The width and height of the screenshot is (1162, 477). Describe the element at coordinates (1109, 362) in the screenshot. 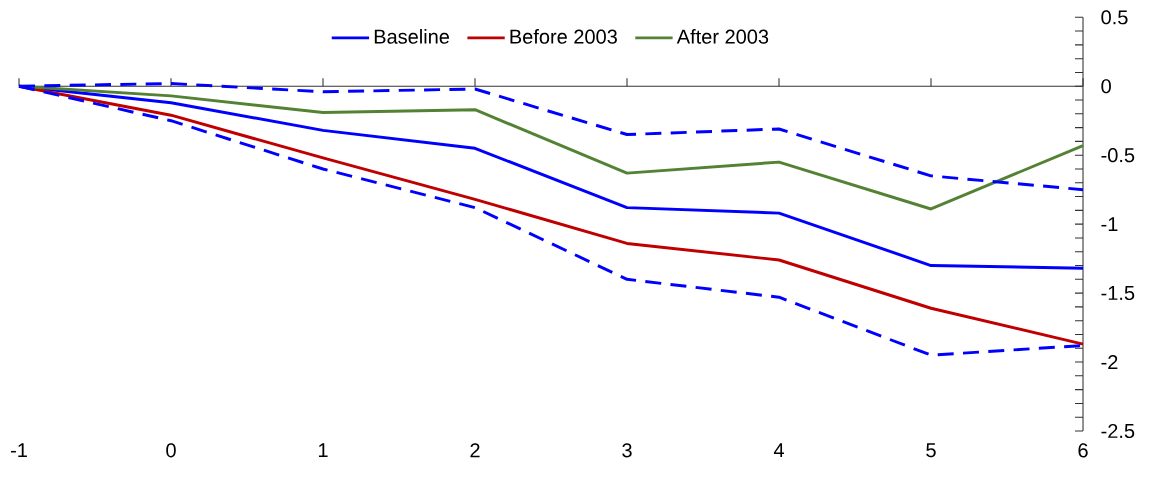

I see `y-tick-label: -2` at that location.